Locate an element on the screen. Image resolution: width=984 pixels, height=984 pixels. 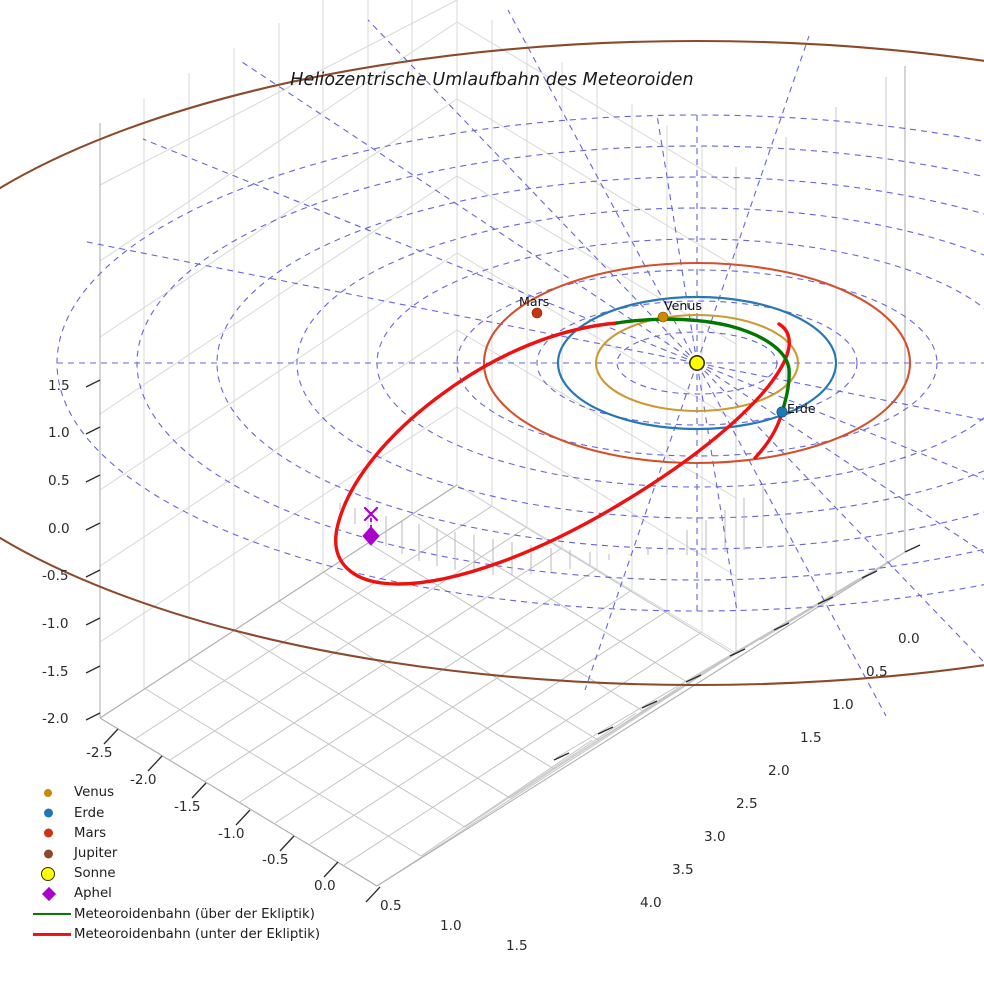
jupiter-dot-icon is located at coordinates (52, 854).